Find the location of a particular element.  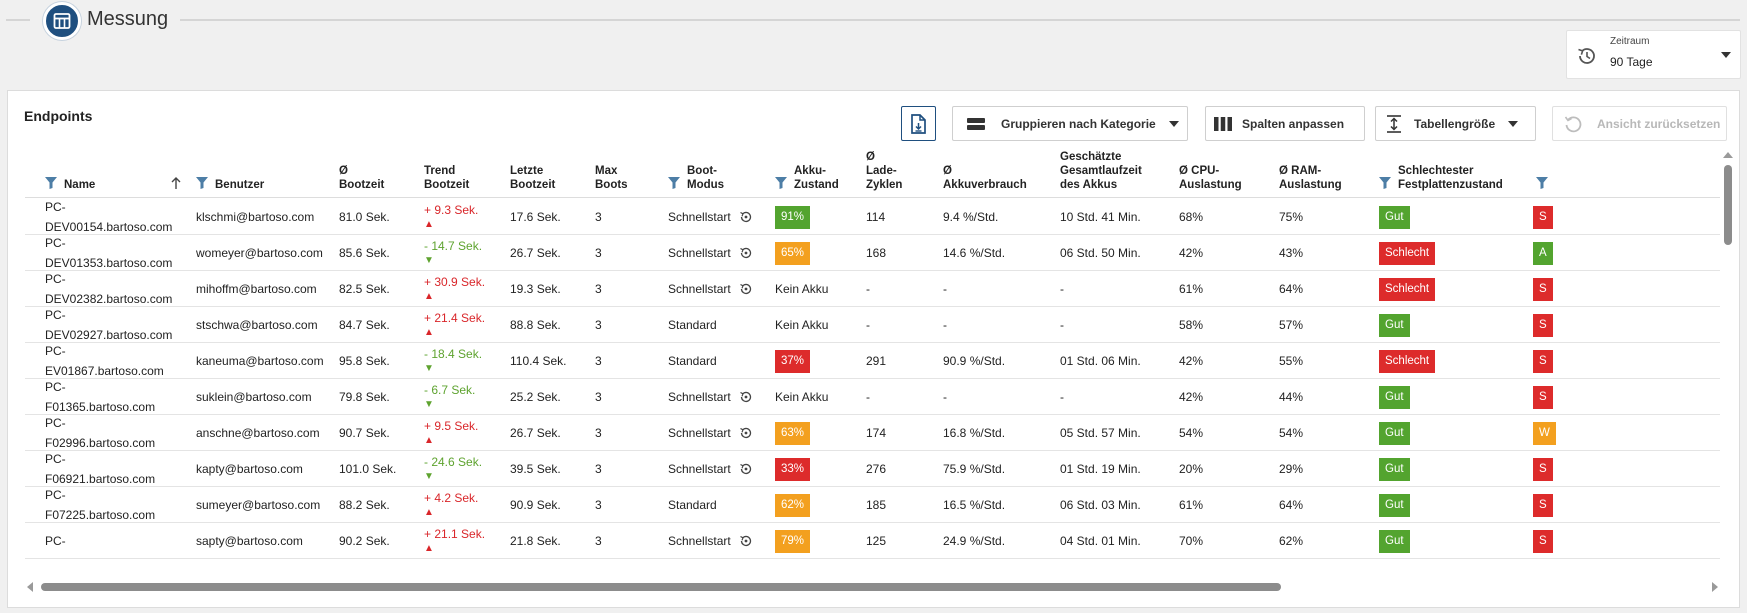

akku-cell: 91% is located at coordinates (793, 217).